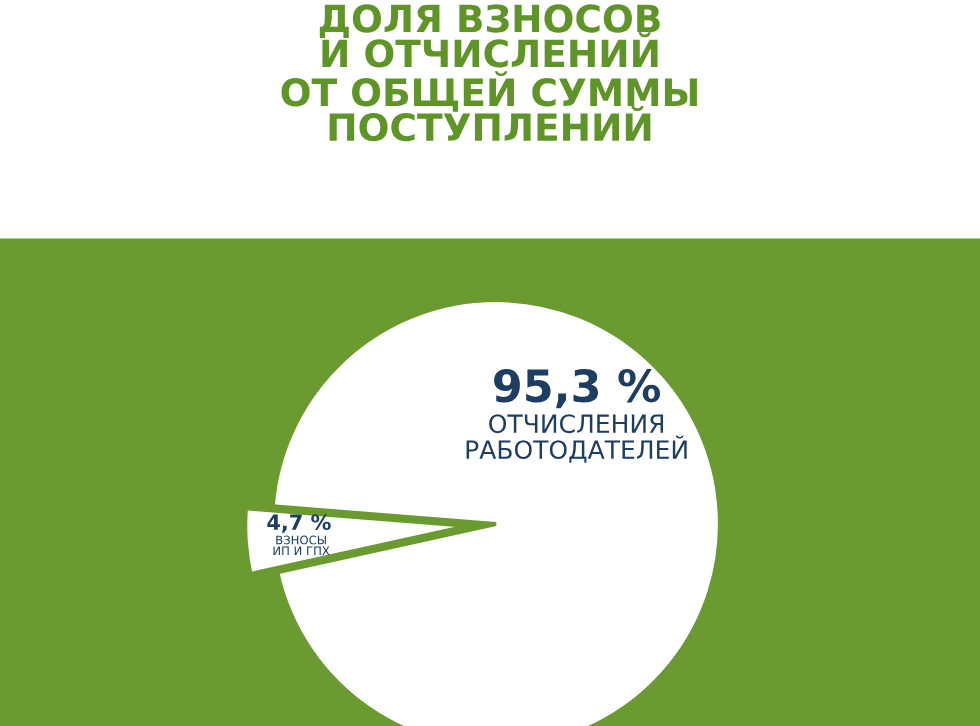 The height and width of the screenshot is (726, 980). Describe the element at coordinates (577, 388) in the screenshot. I see `data-label: 95,3 %` at that location.